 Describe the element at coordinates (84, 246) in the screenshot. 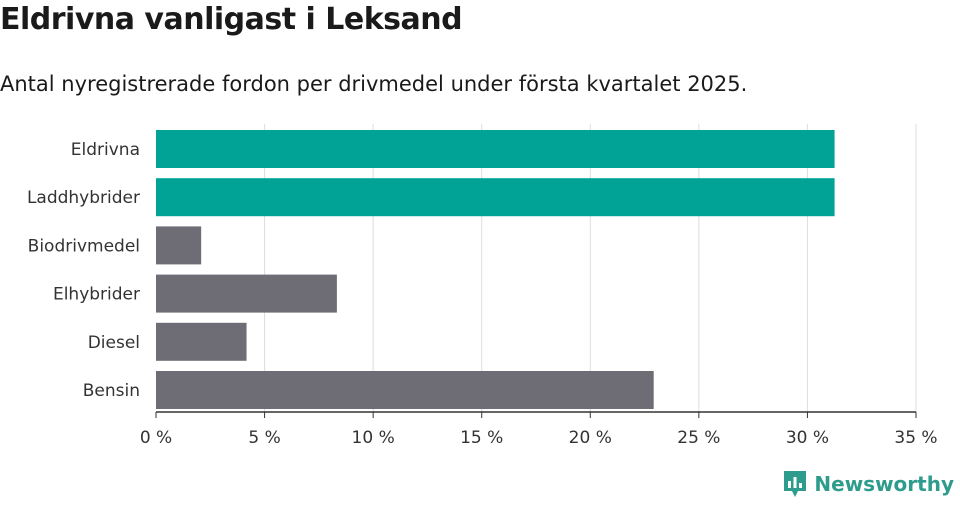

I see `category-label: Biodrivmedel` at that location.